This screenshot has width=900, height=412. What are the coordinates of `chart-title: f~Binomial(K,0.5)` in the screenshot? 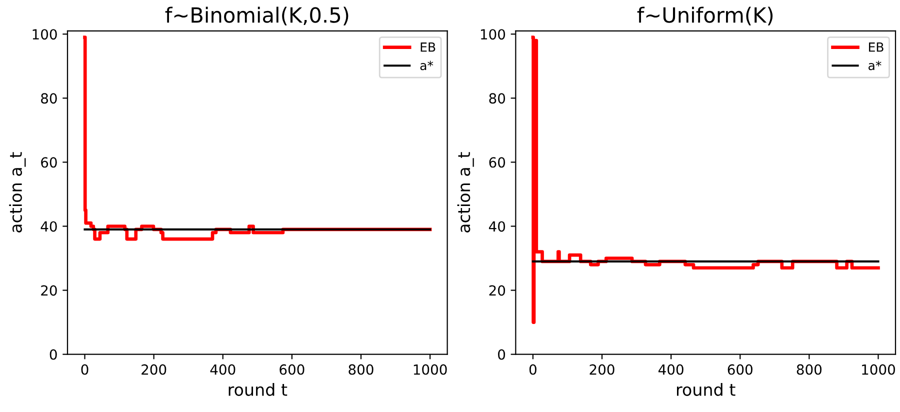 It's located at (256, 16).